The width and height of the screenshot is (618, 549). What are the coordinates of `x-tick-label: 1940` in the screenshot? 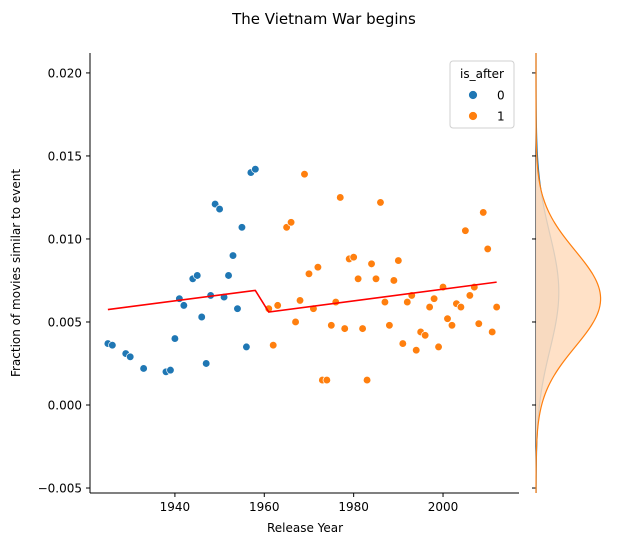 It's located at (175, 507).